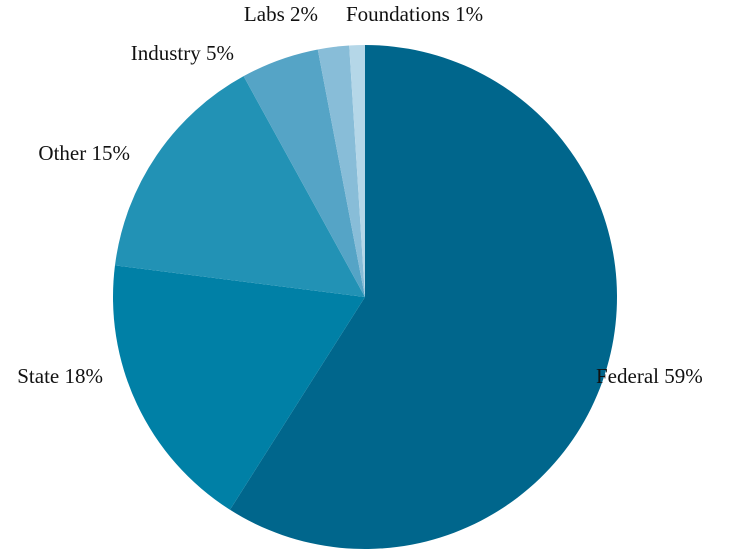 Image resolution: width=745 pixels, height=550 pixels. What do you see at coordinates (84, 376) in the screenshot?
I see `slice-value: 18%` at bounding box center [84, 376].